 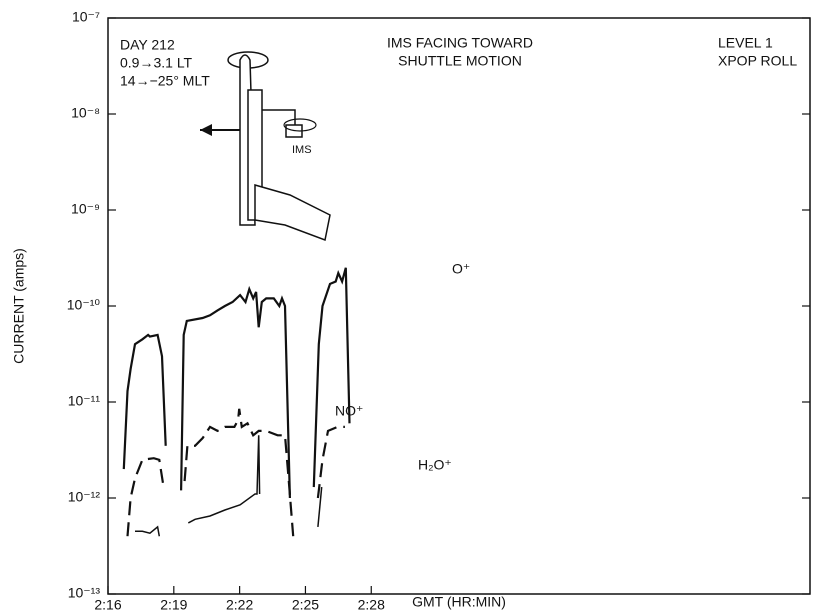 I want to click on annotation: 14→−25° MLT, so click(x=165, y=81).